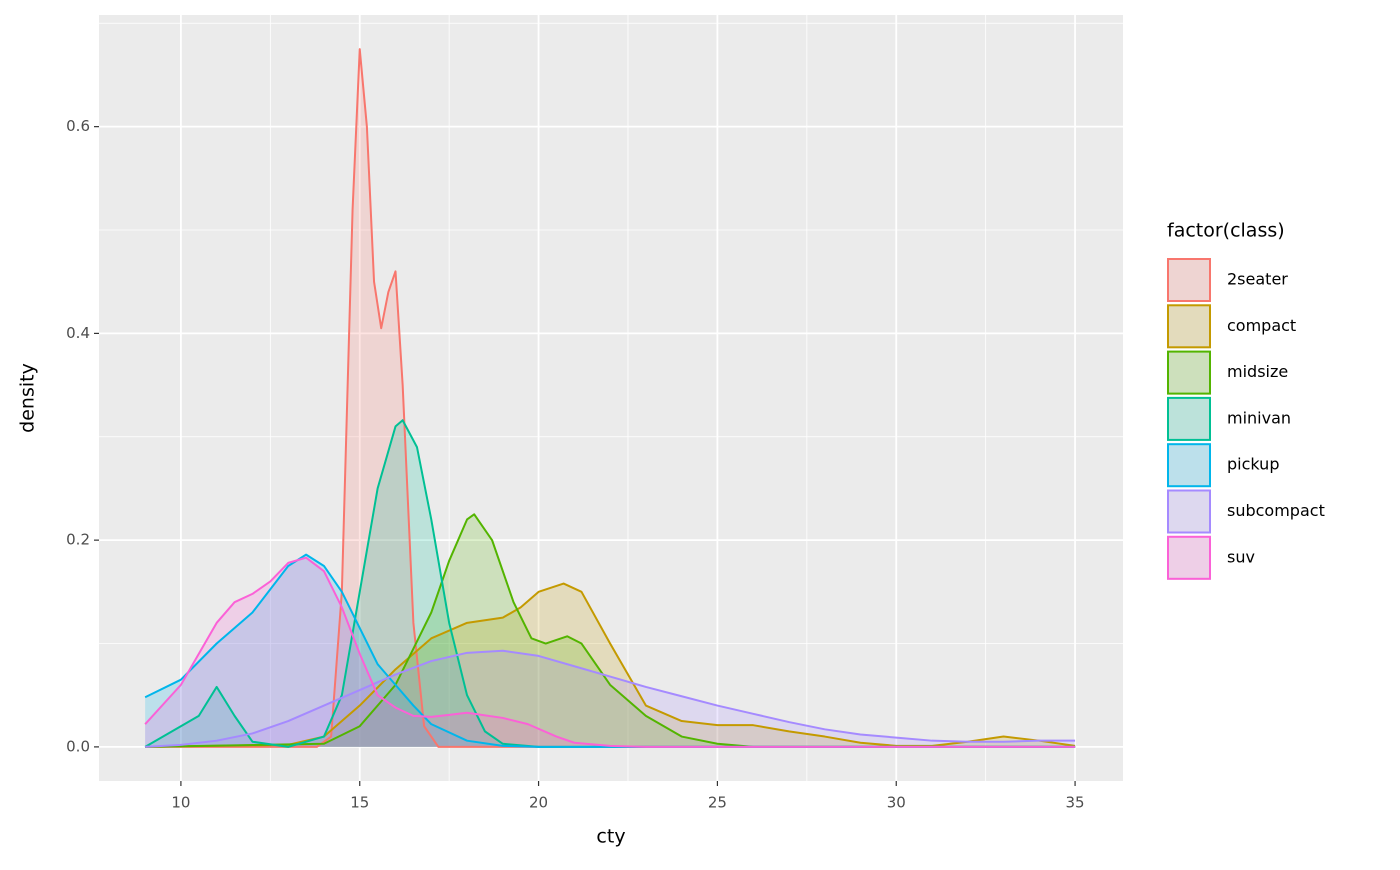 Image resolution: width=1400 pixels, height=870 pixels. I want to click on legend-label: 2seater, so click(1257, 279).